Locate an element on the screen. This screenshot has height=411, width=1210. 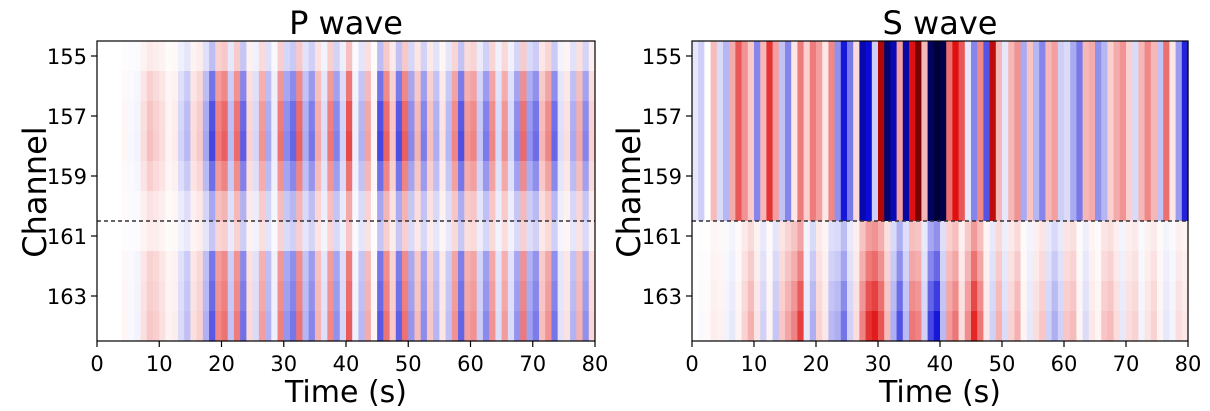
x-tick-label: 0 is located at coordinates (96, 364).